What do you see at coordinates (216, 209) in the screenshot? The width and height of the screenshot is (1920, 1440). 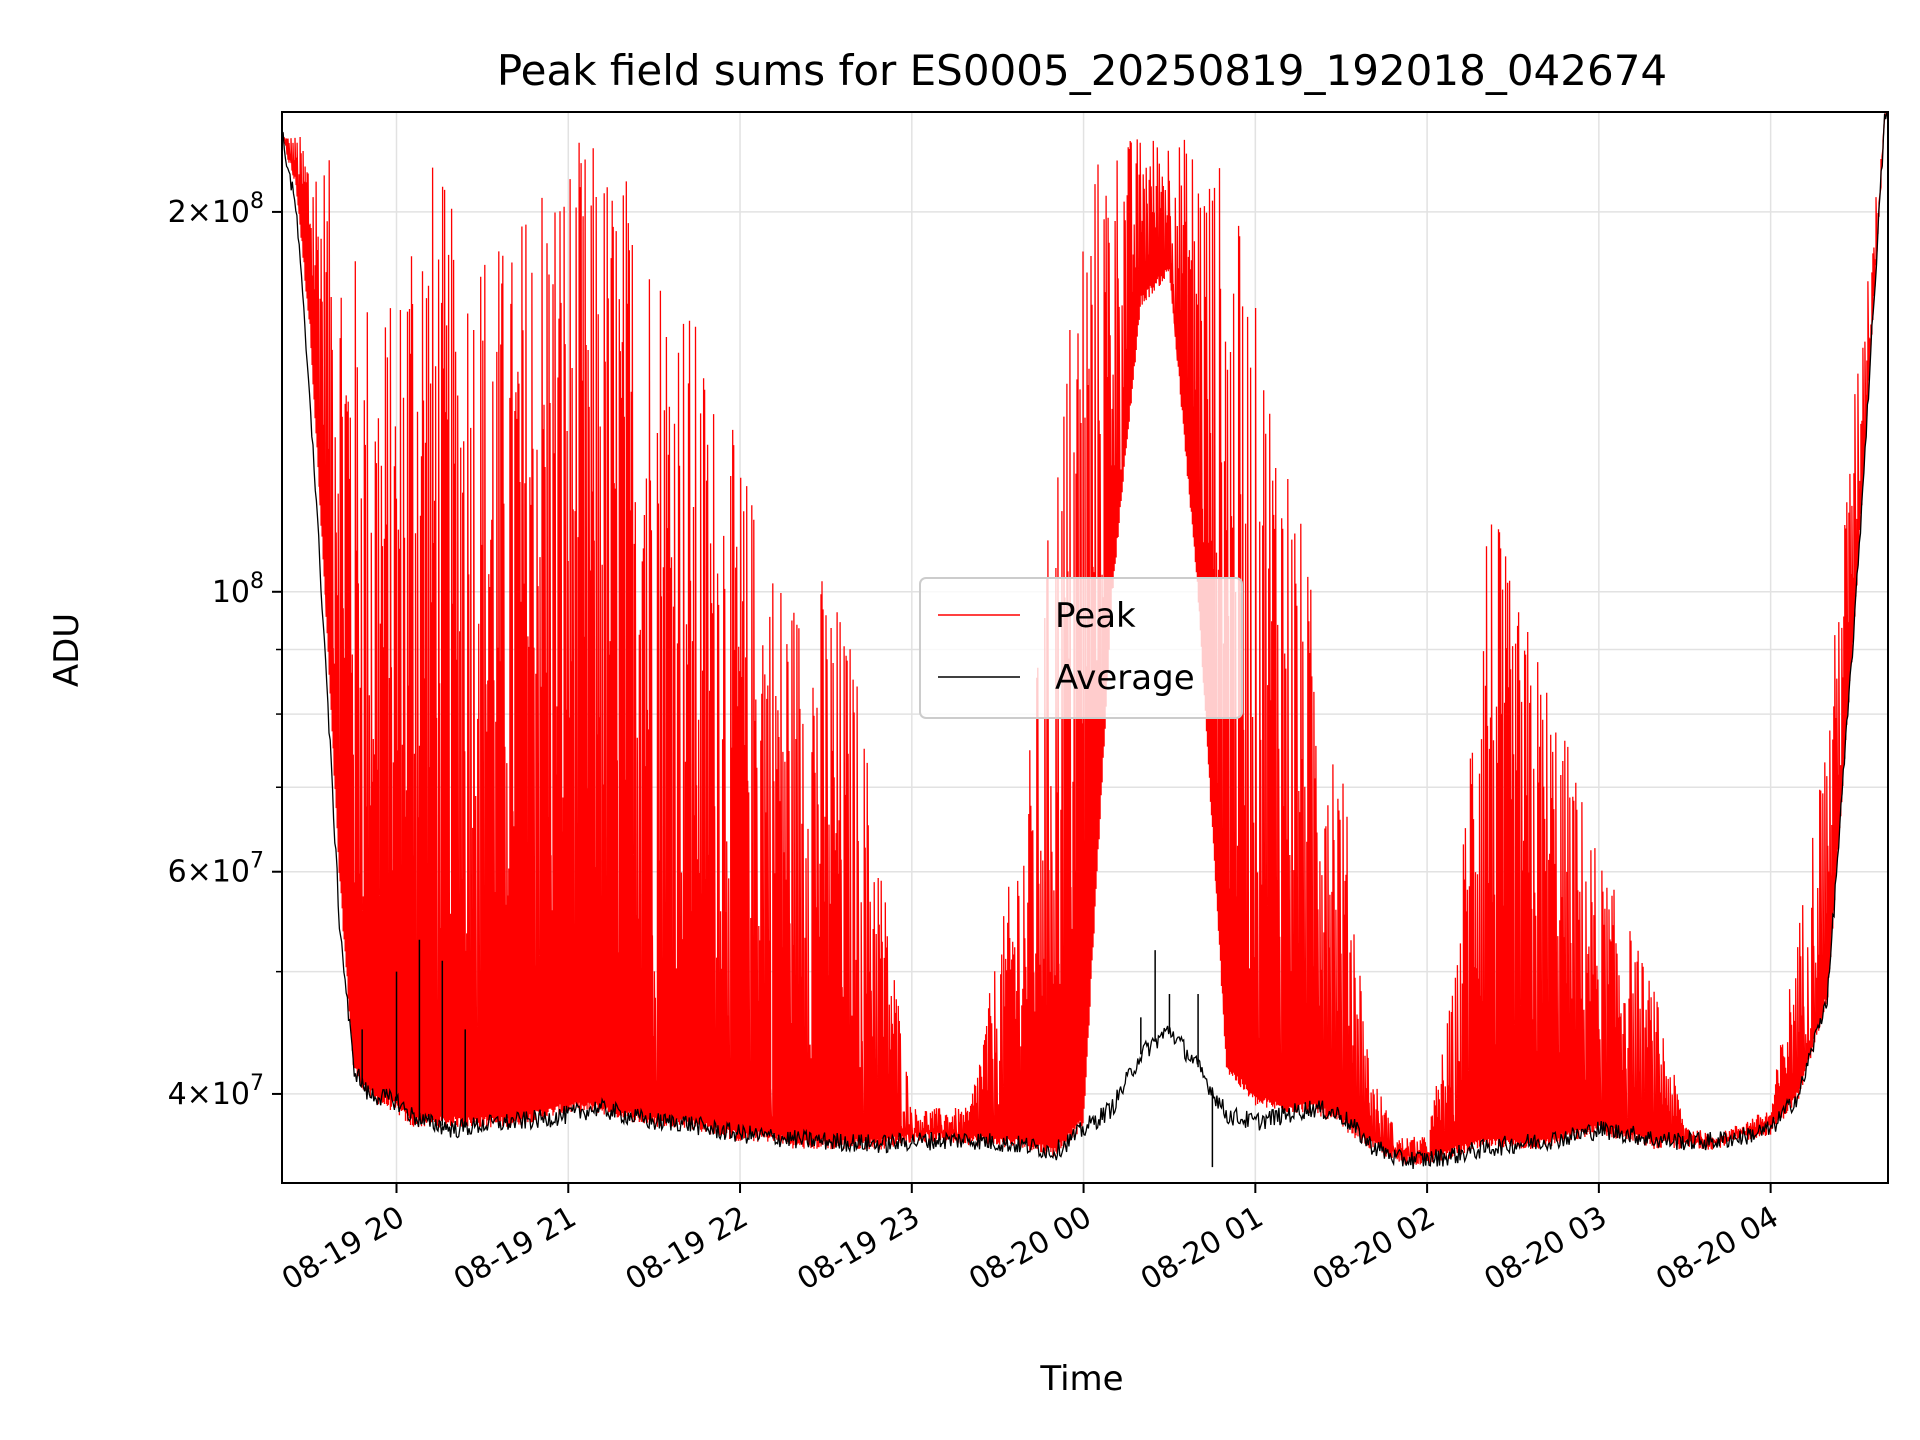 I see `y-tick-label: 2×108` at bounding box center [216, 209].